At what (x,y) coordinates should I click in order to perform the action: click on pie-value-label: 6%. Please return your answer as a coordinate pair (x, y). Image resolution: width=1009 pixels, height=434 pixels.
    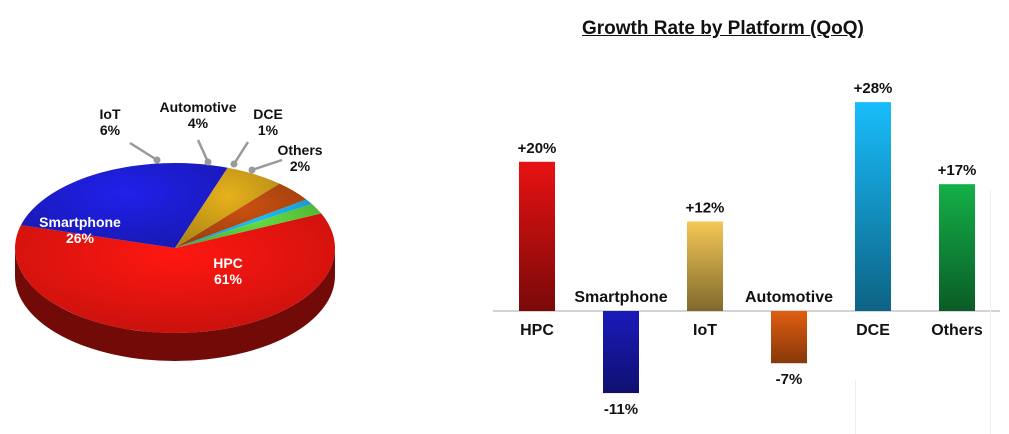
    Looking at the image, I should click on (110, 130).